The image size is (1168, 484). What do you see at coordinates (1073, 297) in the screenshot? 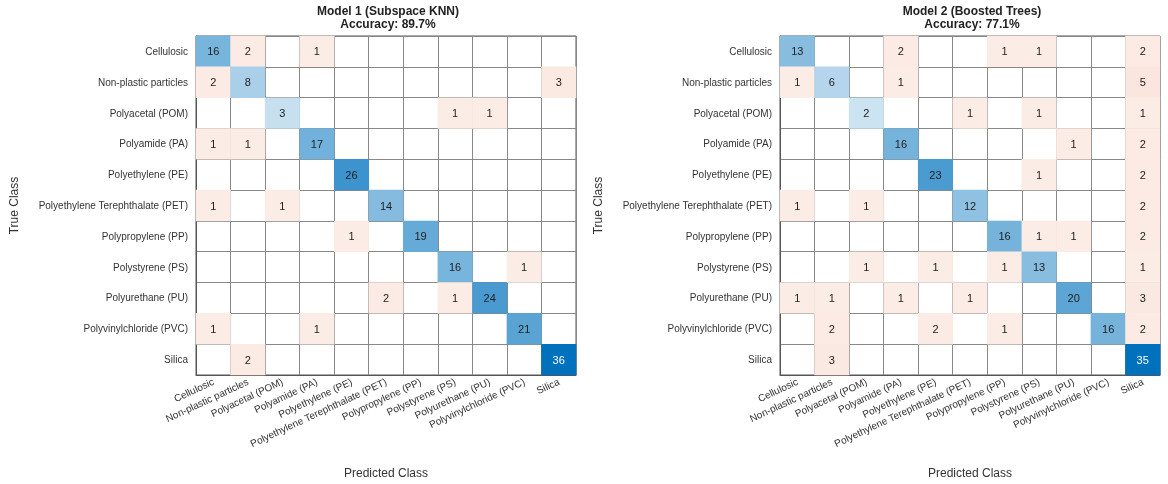
I see `data-label: 20` at bounding box center [1073, 297].